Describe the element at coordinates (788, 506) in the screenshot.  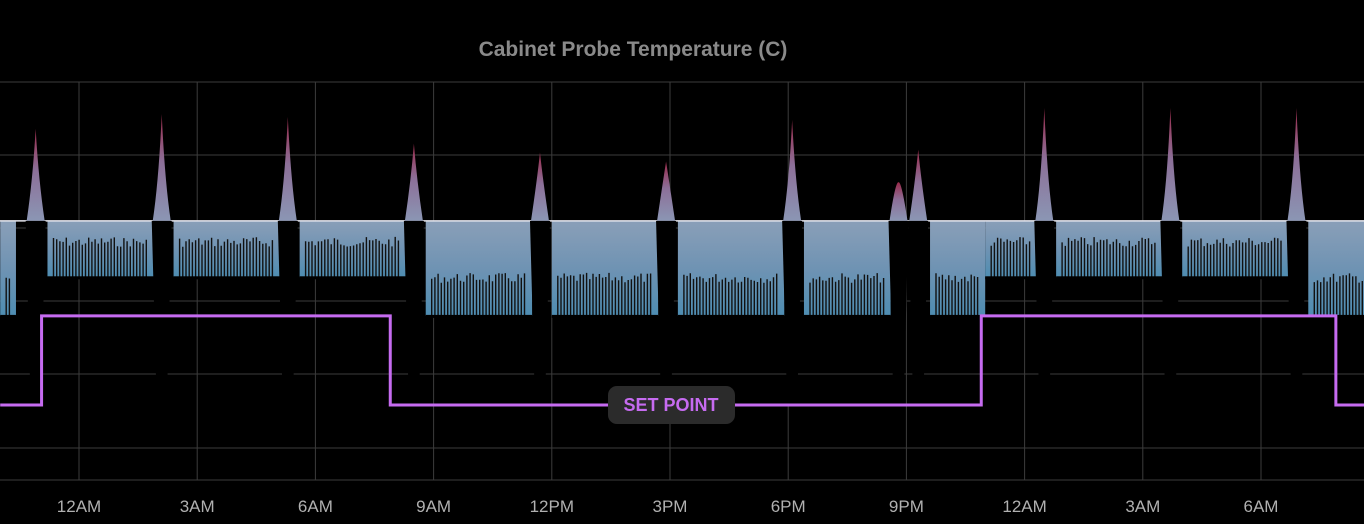
I see `x-tick-label: 6PM` at that location.